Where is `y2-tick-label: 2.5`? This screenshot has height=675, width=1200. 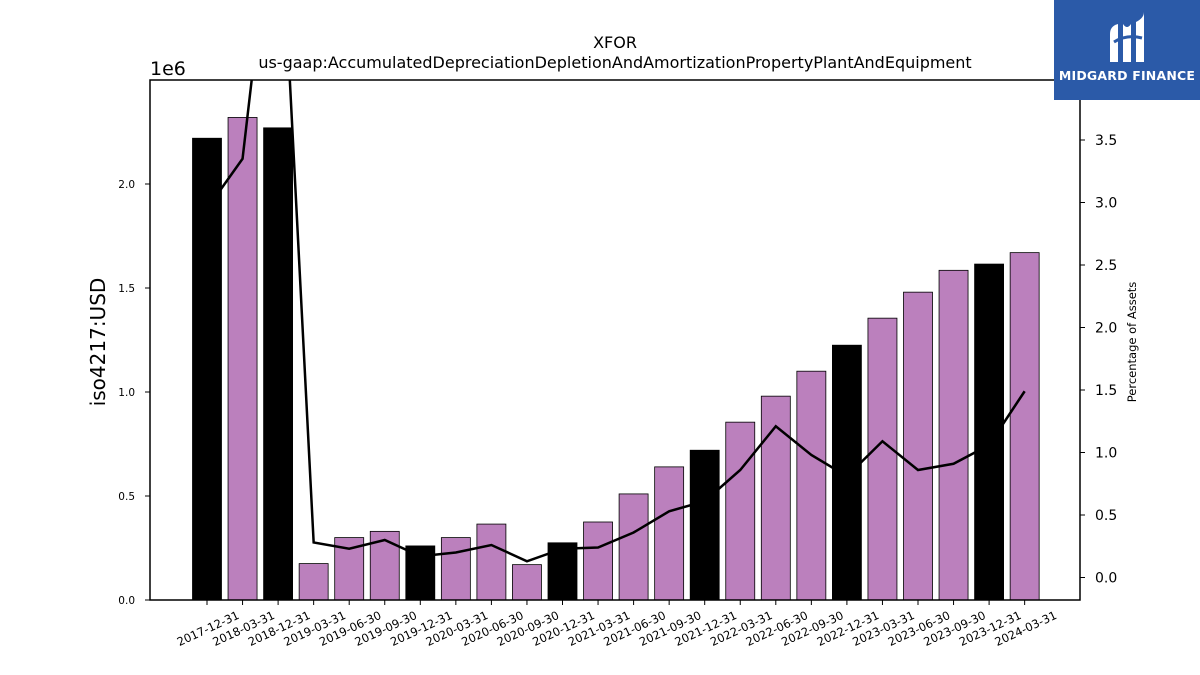
y2-tick-label: 2.5 is located at coordinates (1106, 266).